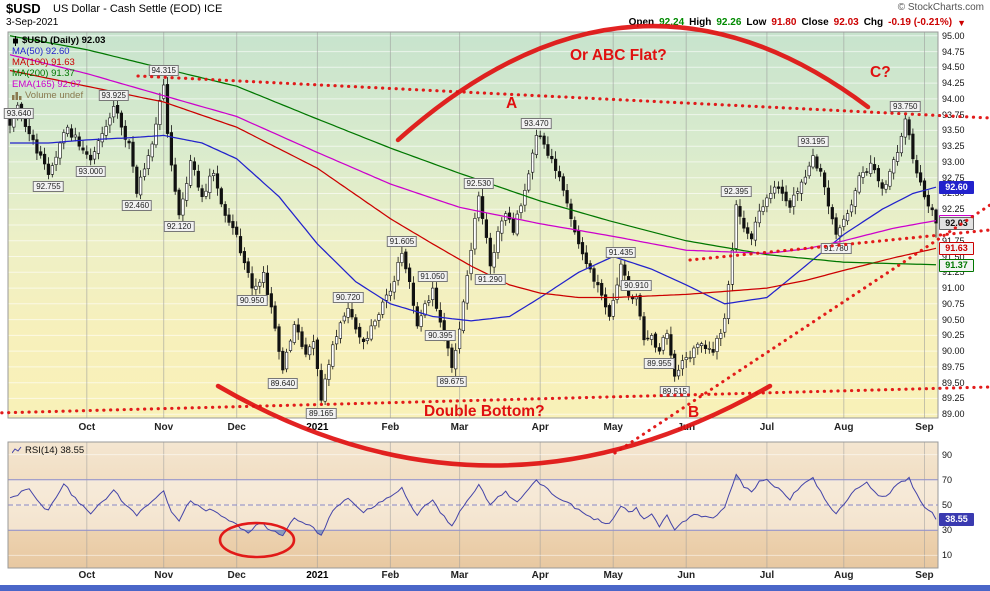 The image size is (990, 591). I want to click on month-label: Sep, so click(924, 427).